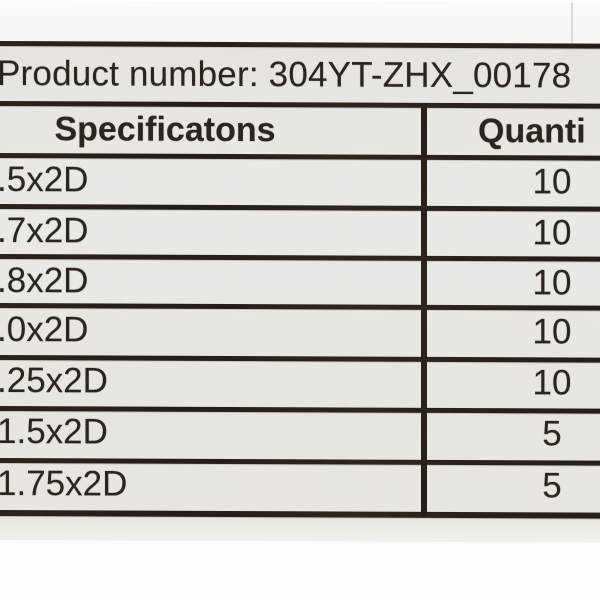 Image resolution: width=600 pixels, height=600 pixels. Describe the element at coordinates (165, 130) in the screenshot. I see `spec-column-header: Specificatons` at that location.